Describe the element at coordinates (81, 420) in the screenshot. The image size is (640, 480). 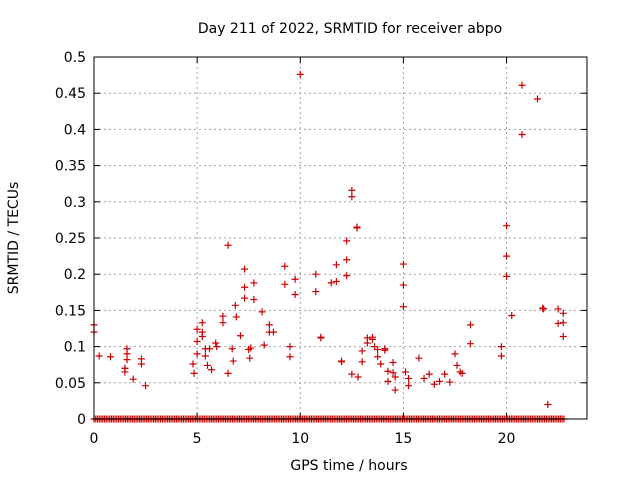
I see `y-tick-label: 0` at that location.